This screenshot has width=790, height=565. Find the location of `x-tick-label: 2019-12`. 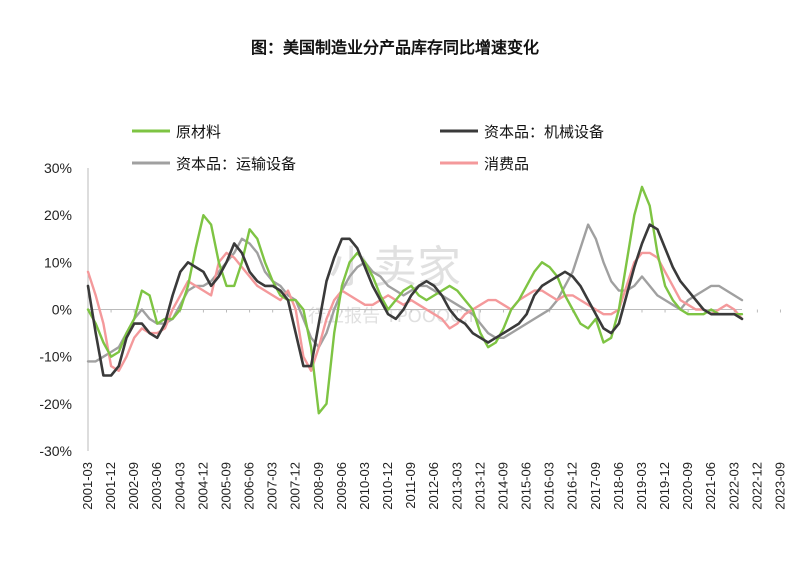

x-tick-label: 2019-12 is located at coordinates (664, 486).